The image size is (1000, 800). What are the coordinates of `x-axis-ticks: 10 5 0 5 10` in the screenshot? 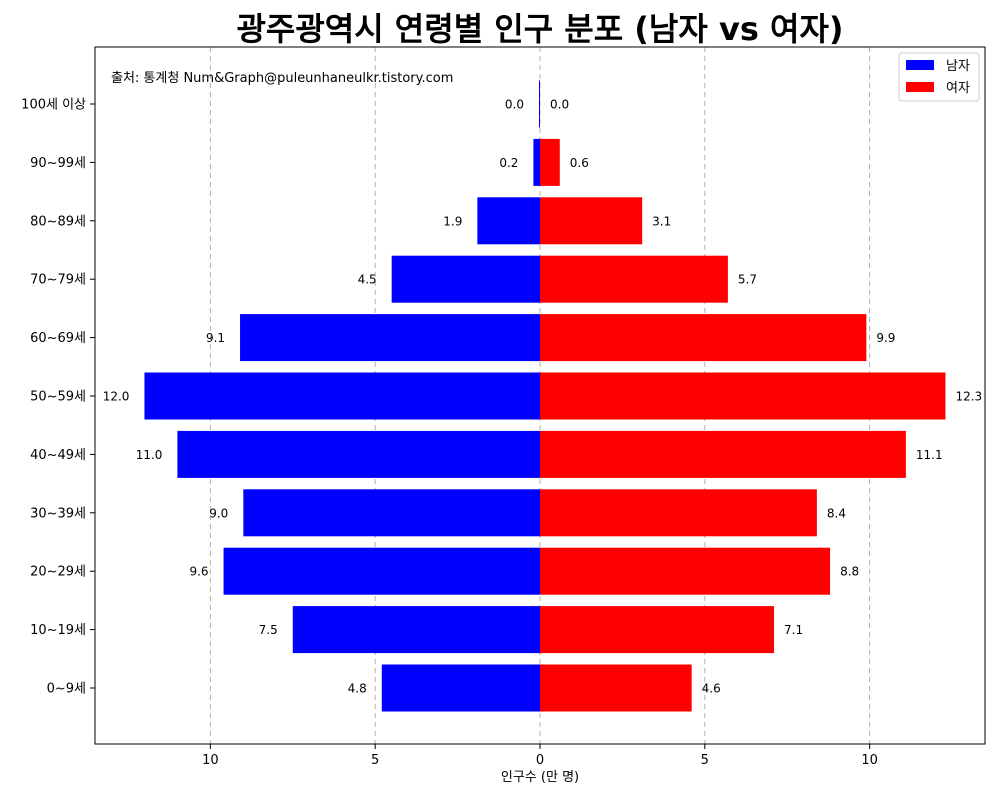 It's located at (540, 756).